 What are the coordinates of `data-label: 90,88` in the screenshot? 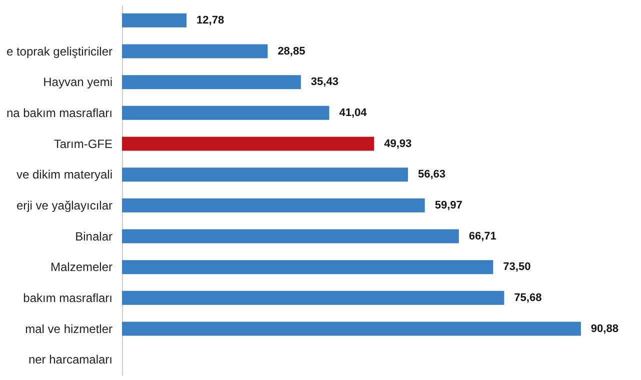 It's located at (604, 328).